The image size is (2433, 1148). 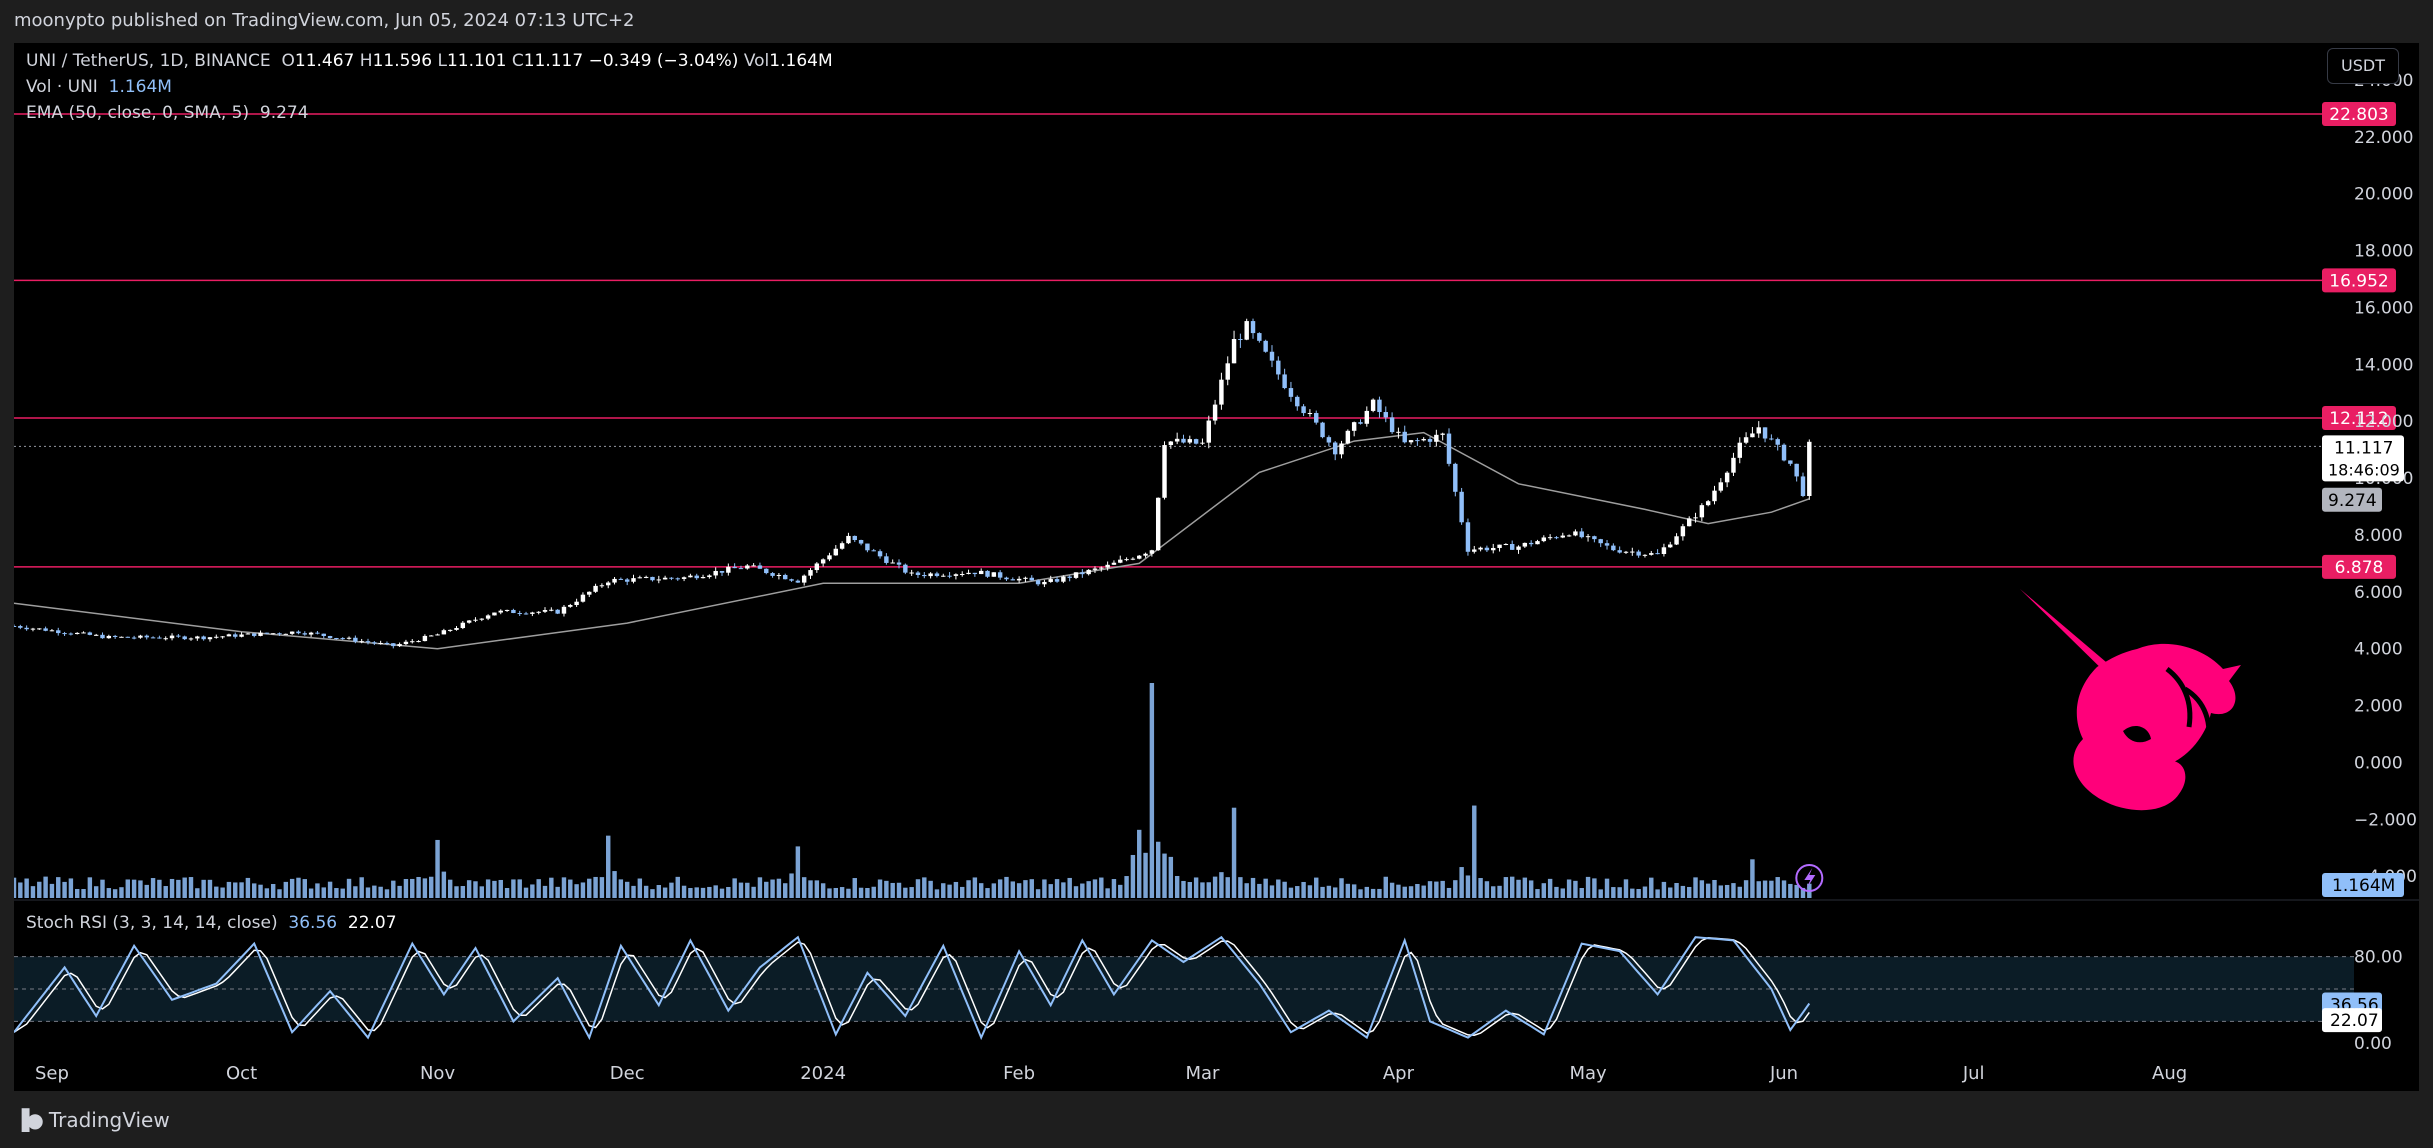 I want to click on time-axis-label: Mar, so click(x=1202, y=1073).